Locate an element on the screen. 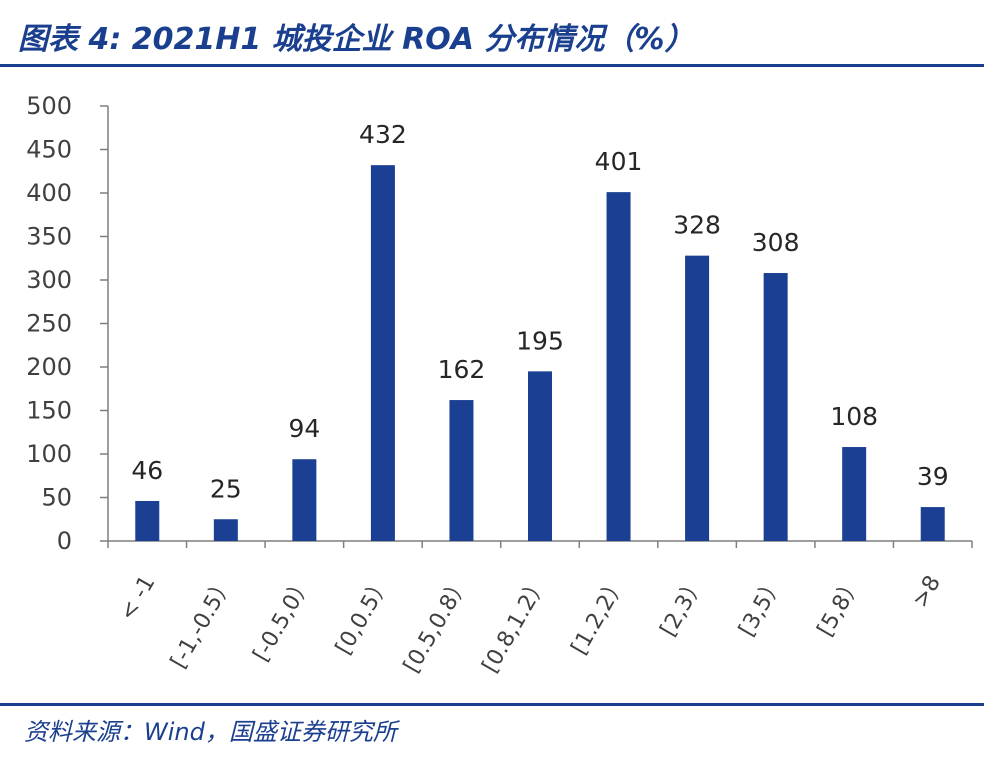 The width and height of the screenshot is (984, 760). data-label: 94 is located at coordinates (304, 428).